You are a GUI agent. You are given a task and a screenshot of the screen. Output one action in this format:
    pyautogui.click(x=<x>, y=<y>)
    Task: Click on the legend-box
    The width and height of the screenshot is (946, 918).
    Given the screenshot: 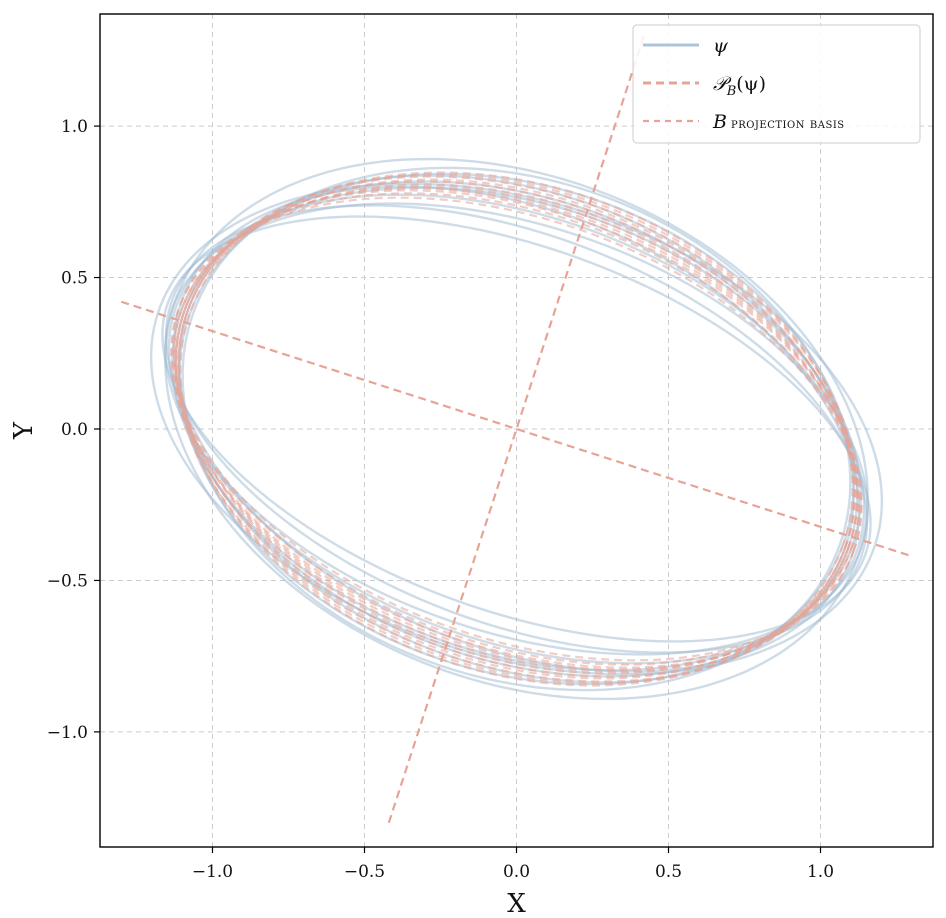 What is the action you would take?
    pyautogui.click(x=776, y=84)
    